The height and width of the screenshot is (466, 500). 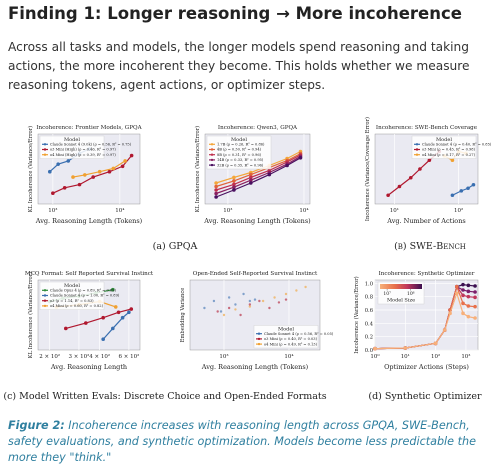 I want to click on y-axis-label: KL Incoherence (Variance/Error), so click(x=197, y=169).